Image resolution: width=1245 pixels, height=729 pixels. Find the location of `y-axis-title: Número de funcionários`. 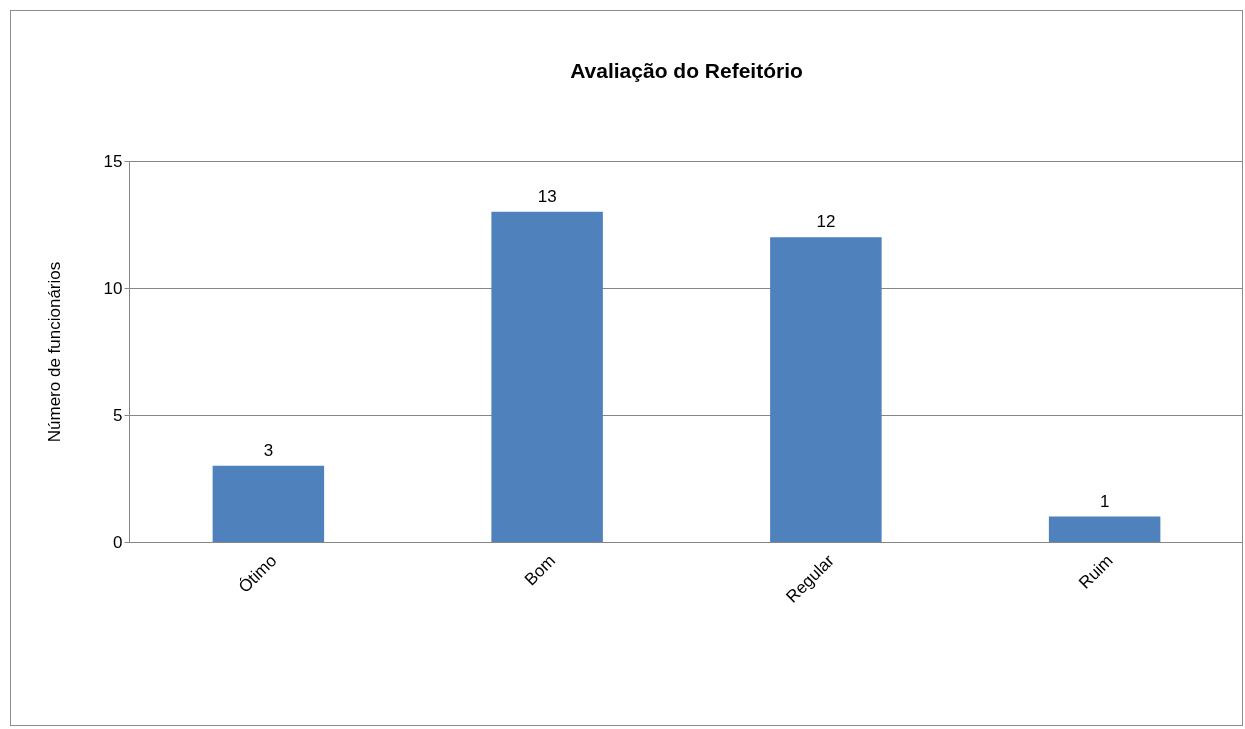

y-axis-title: Número de funcionários is located at coordinates (54, 352).